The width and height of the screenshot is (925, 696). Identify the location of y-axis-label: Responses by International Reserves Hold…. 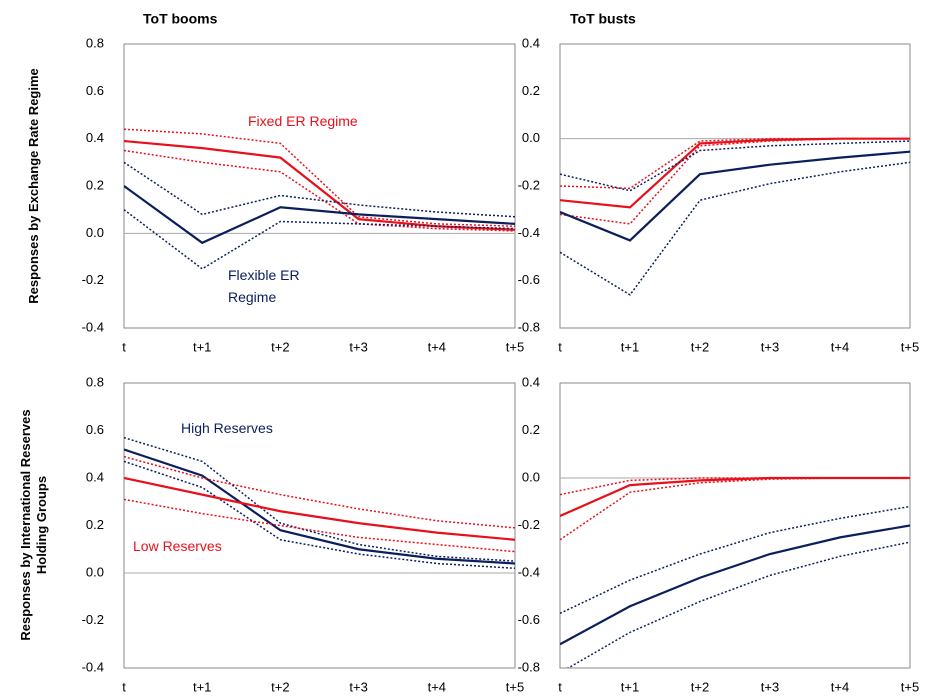
(33, 525).